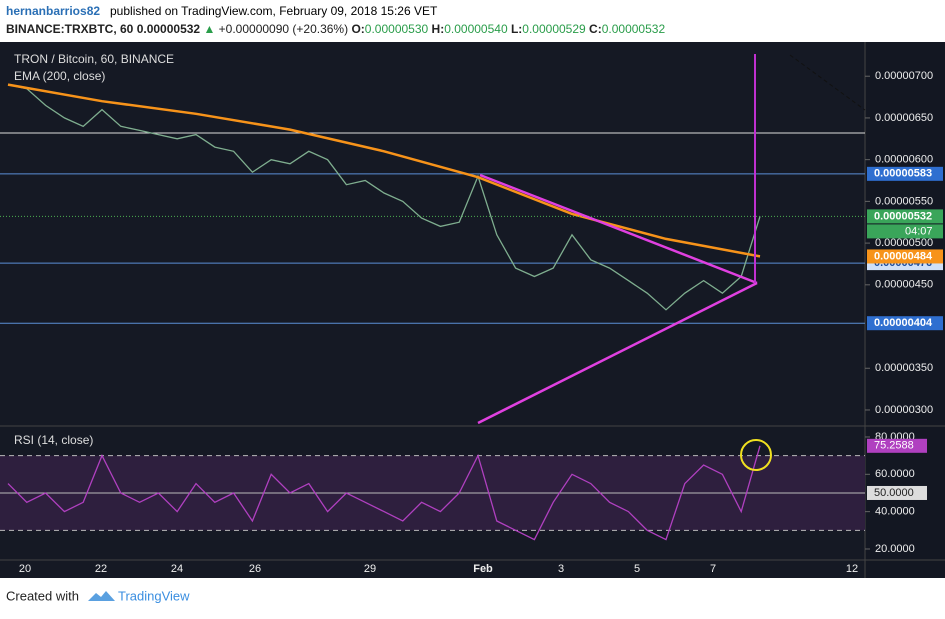  What do you see at coordinates (852, 569) in the screenshot?
I see `x-tick-label: 12` at bounding box center [852, 569].